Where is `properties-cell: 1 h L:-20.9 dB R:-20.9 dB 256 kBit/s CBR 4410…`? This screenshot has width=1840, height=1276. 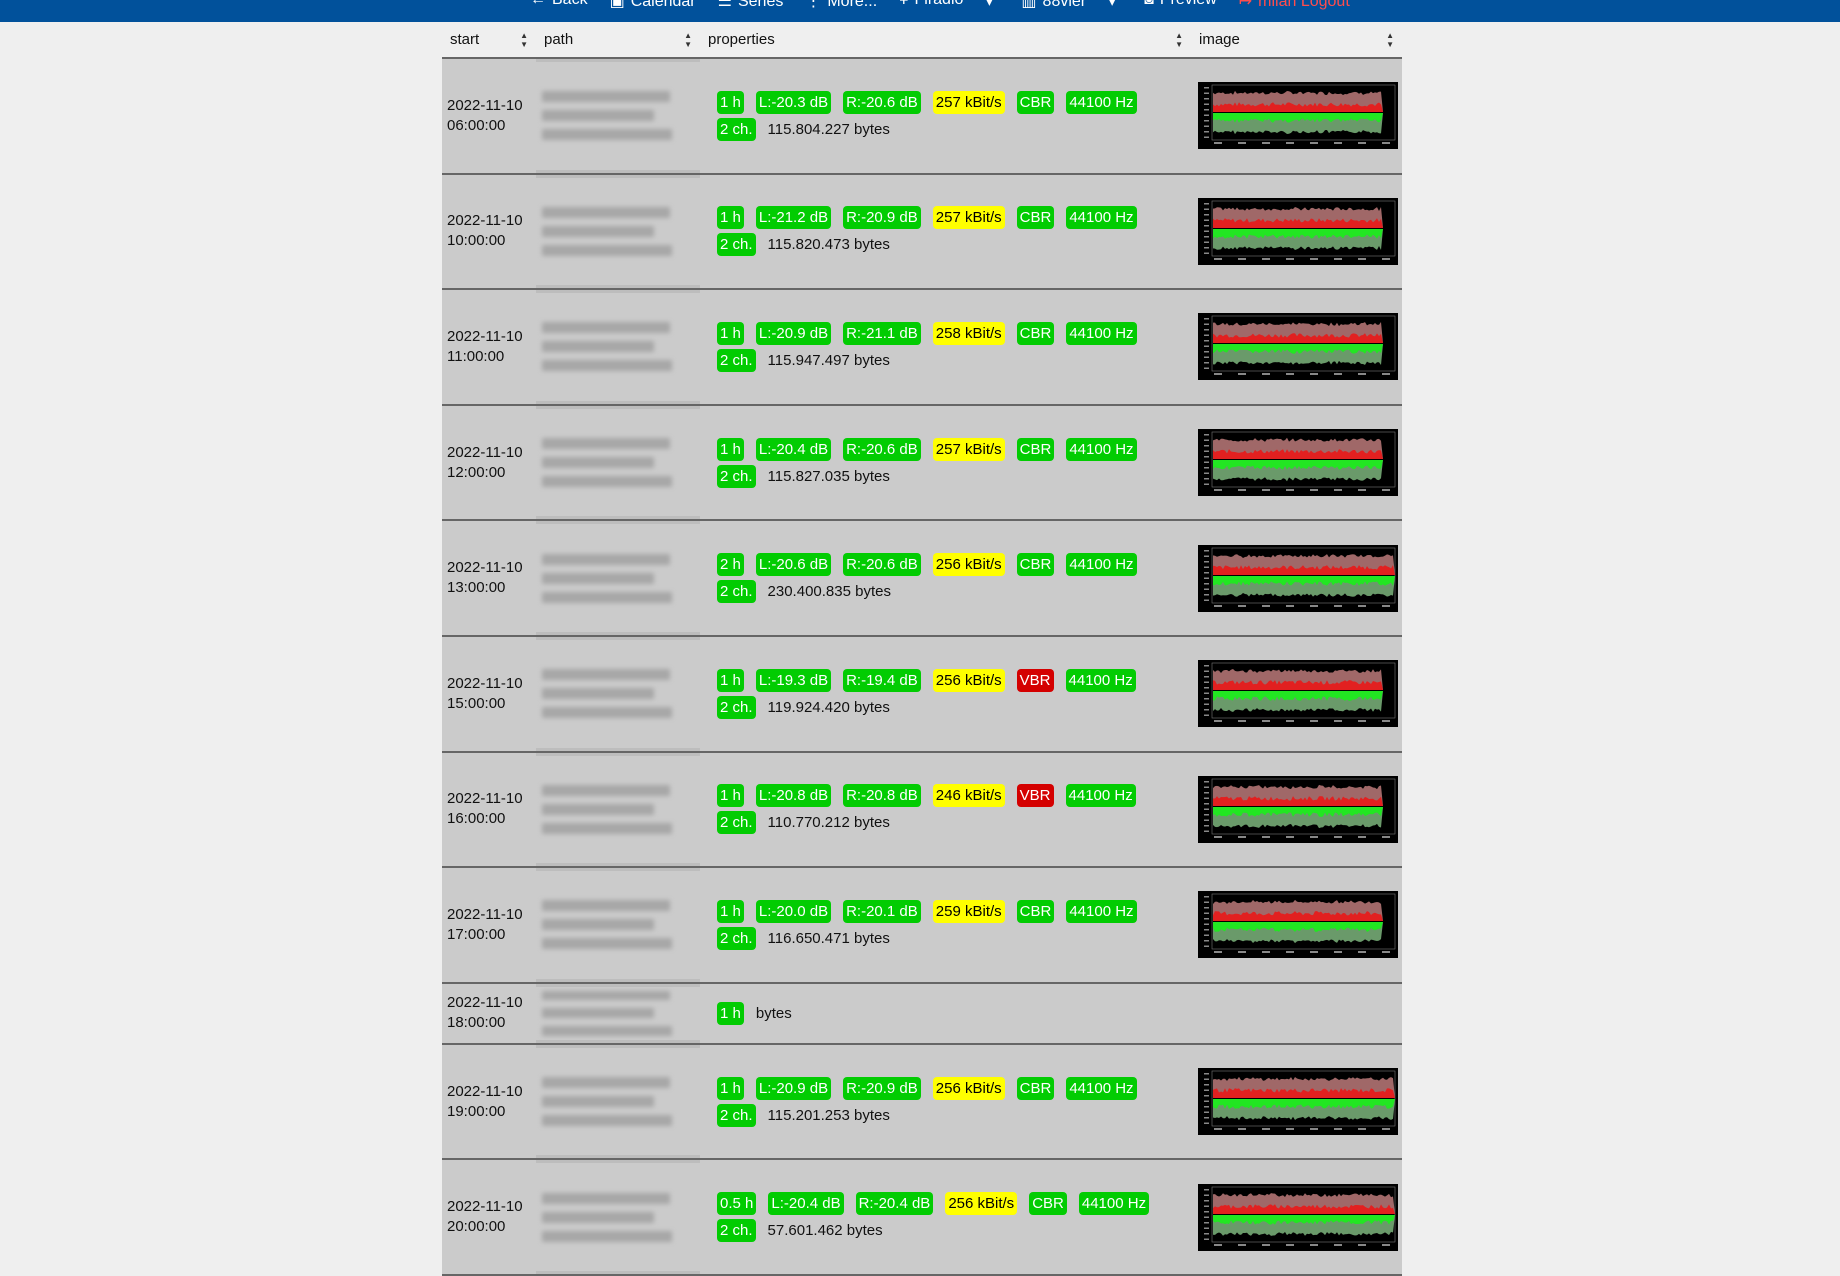 properties-cell: 1 h L:-20.9 dB R:-20.9 dB 256 kBit/s CBR 4410… is located at coordinates (945, 1102).